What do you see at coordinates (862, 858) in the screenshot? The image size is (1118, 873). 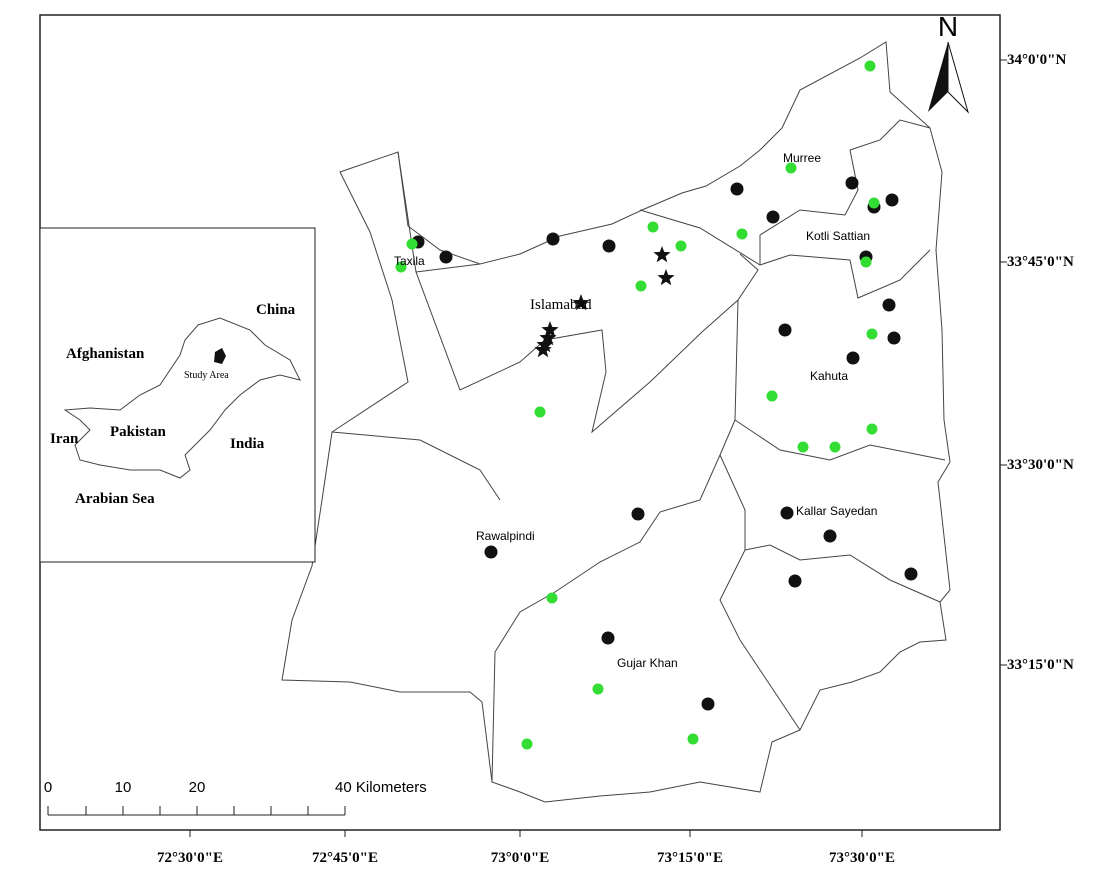 I see `lon-label: 73°30'0"E` at bounding box center [862, 858].